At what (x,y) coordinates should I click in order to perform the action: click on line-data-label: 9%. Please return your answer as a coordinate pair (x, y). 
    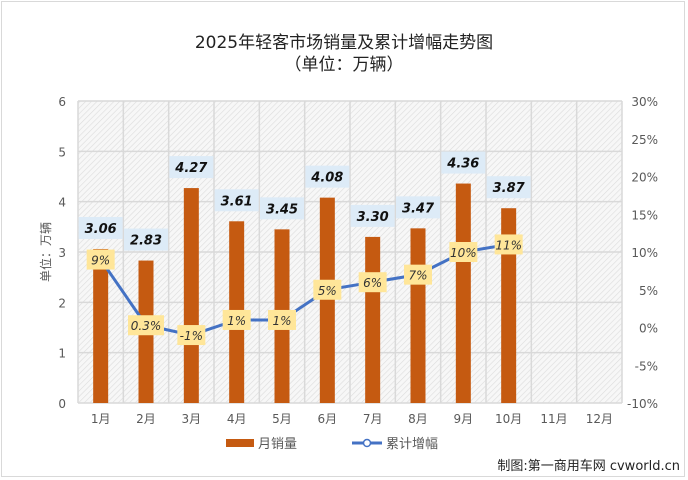
    Looking at the image, I should click on (100, 261).